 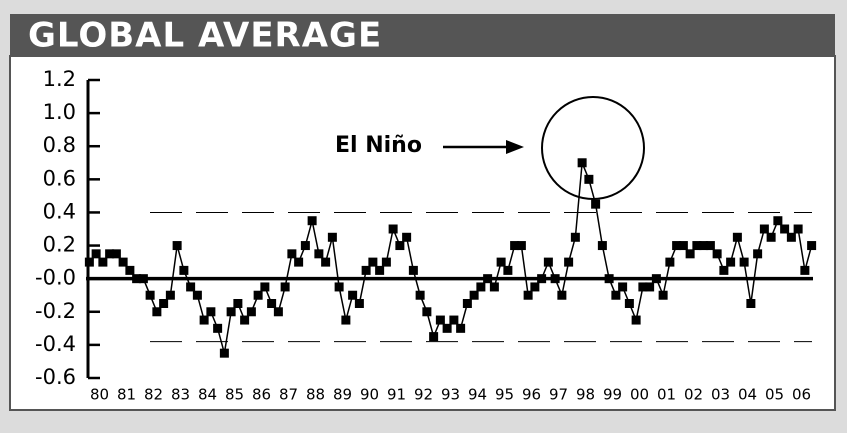 I want to click on x-tick-label: 98, so click(x=585, y=395).